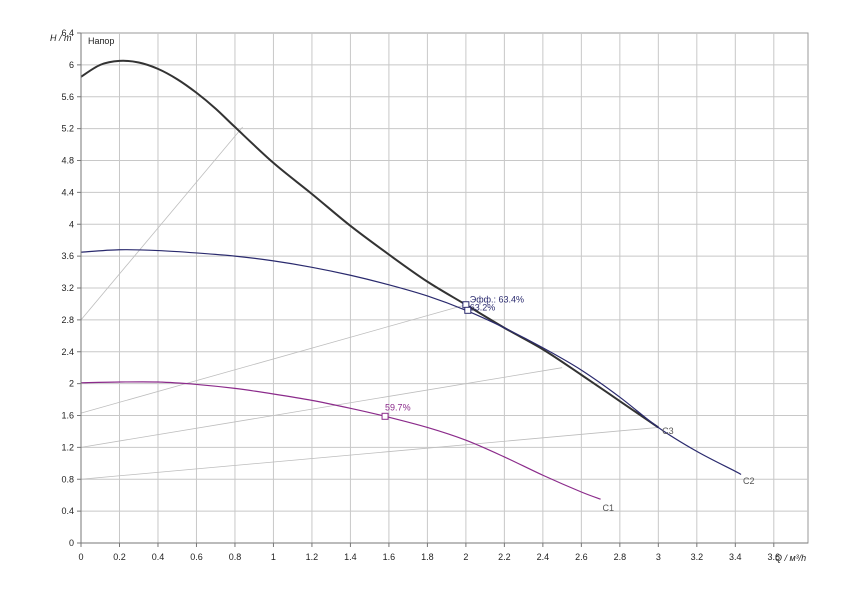  I want to click on curve-label-c2: C2, so click(749, 481).